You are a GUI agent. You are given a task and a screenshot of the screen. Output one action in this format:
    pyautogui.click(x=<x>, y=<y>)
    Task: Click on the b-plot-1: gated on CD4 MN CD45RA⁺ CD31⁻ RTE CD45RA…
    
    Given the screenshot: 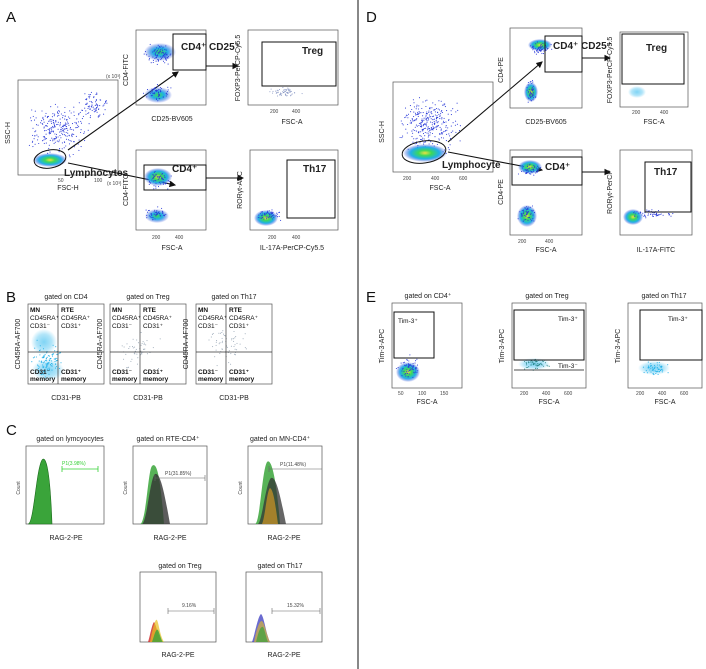 What is the action you would take?
    pyautogui.click(x=60, y=348)
    